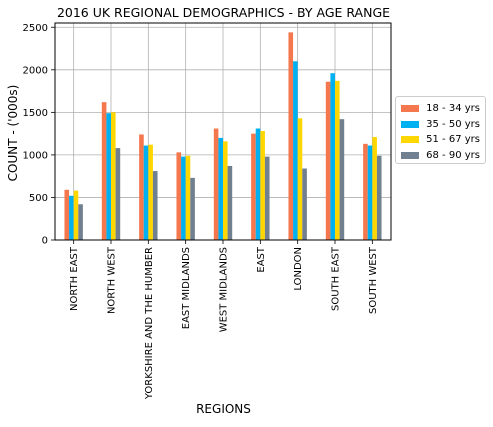 The width and height of the screenshot is (493, 427). I want to click on x-tick-label: LONDON, so click(298, 269).